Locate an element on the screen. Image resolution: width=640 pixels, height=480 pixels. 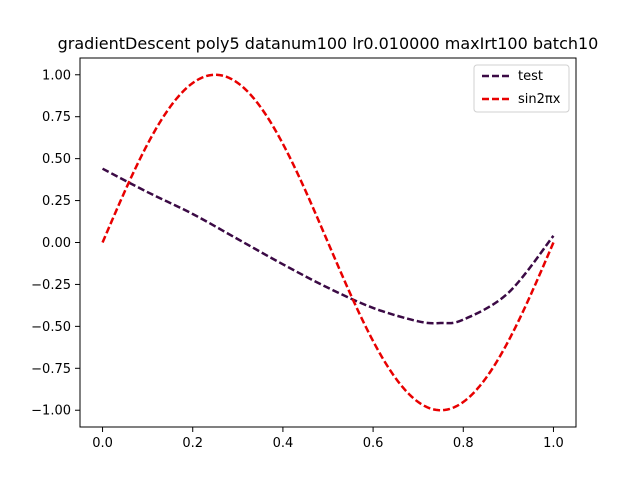
legend: test sin2πx is located at coordinates (521, 88).